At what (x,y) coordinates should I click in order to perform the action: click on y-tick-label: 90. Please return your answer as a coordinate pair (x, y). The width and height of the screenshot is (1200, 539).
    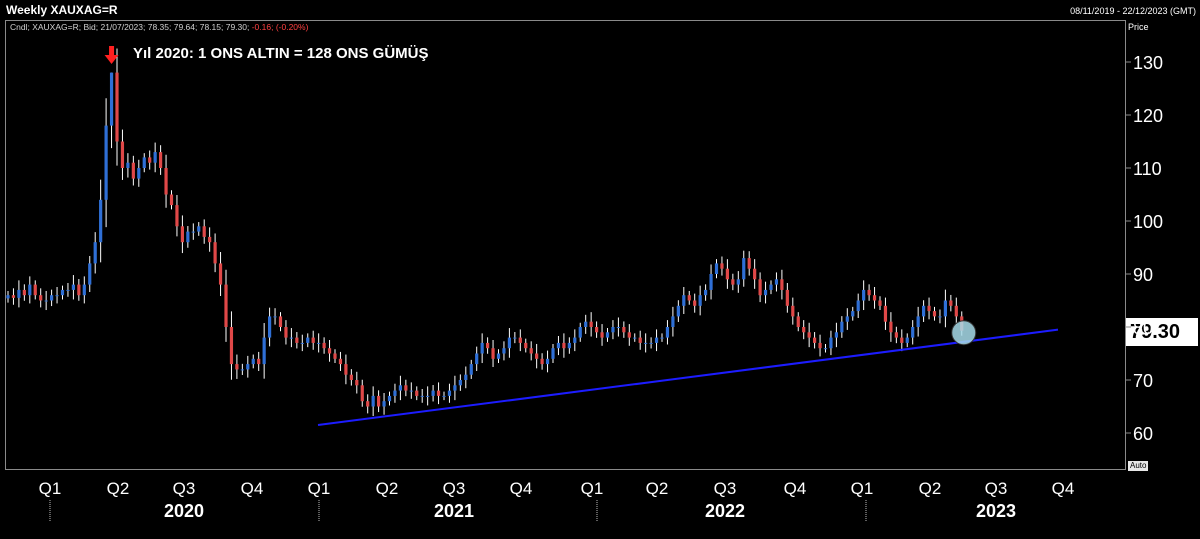
    Looking at the image, I should click on (1143, 275).